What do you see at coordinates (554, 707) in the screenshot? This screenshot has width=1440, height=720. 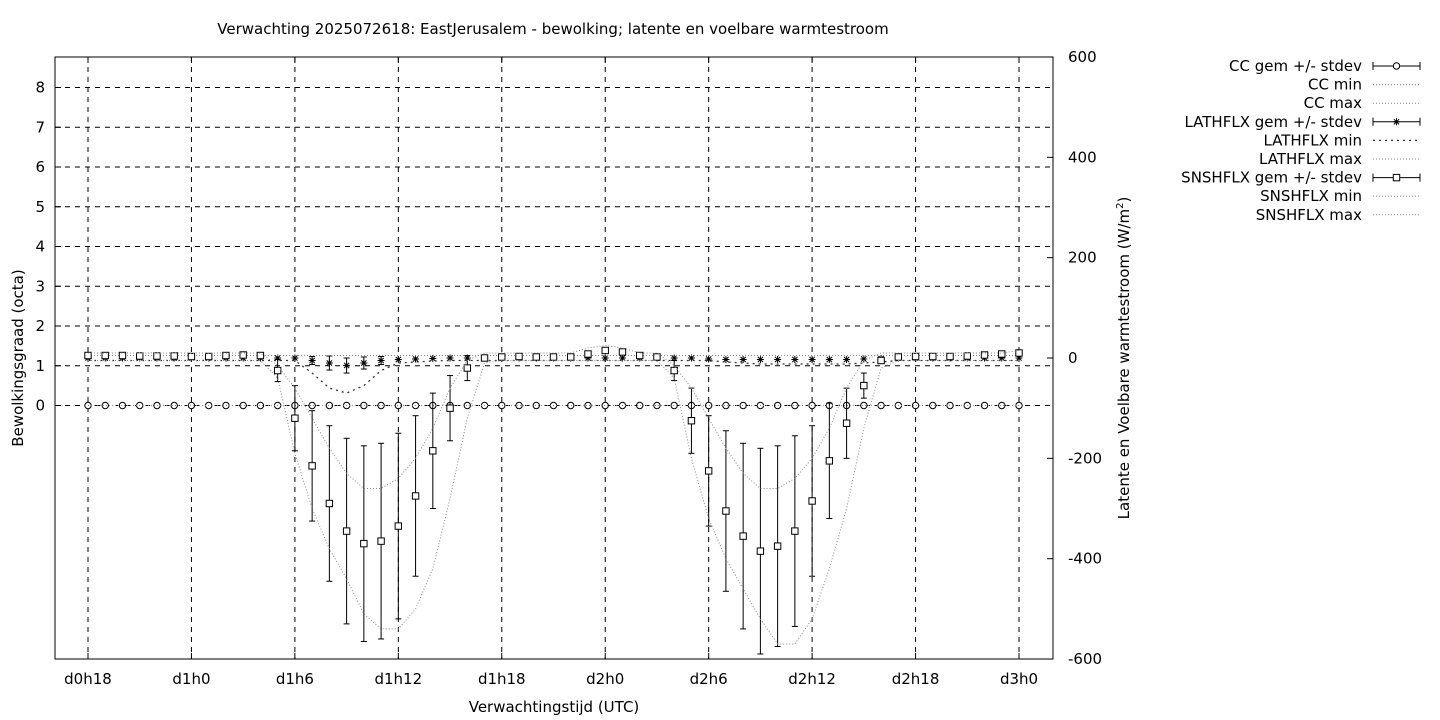 I see `x-axis-label: Verwachtingstijd (UTC)` at bounding box center [554, 707].